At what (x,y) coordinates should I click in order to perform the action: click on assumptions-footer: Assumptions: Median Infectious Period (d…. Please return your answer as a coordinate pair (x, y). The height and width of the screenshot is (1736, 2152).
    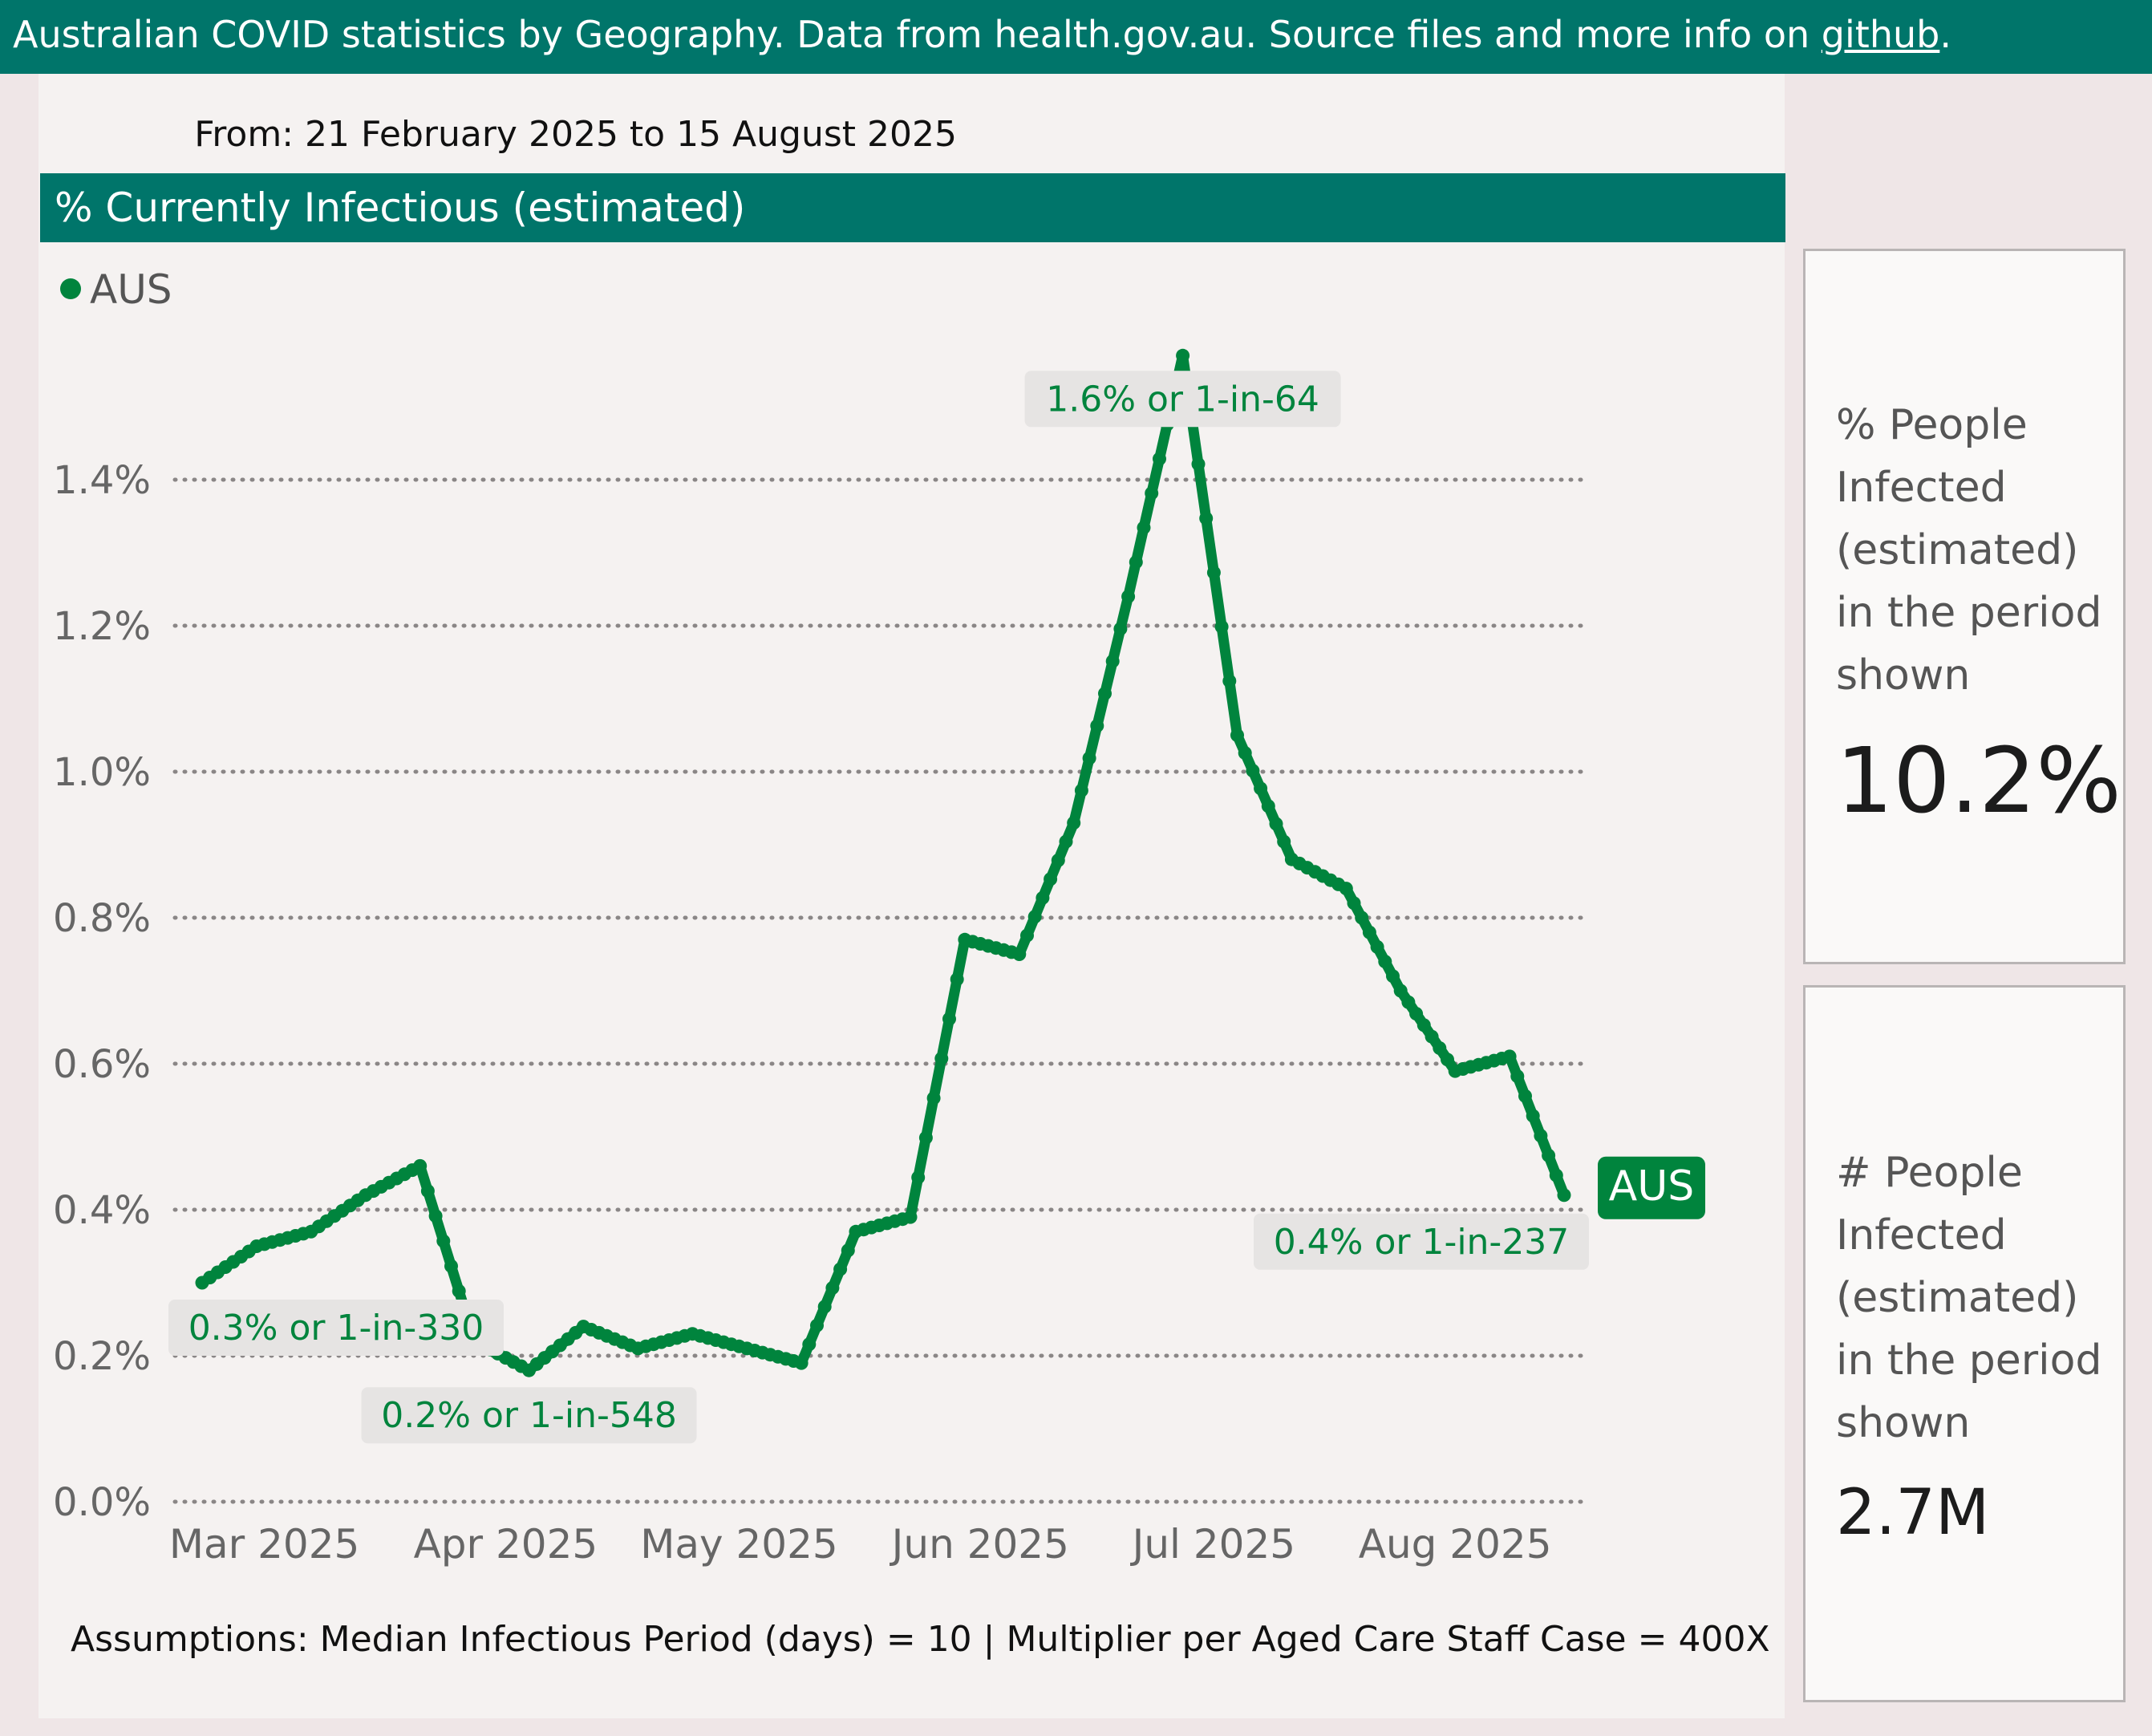
    Looking at the image, I should click on (921, 1640).